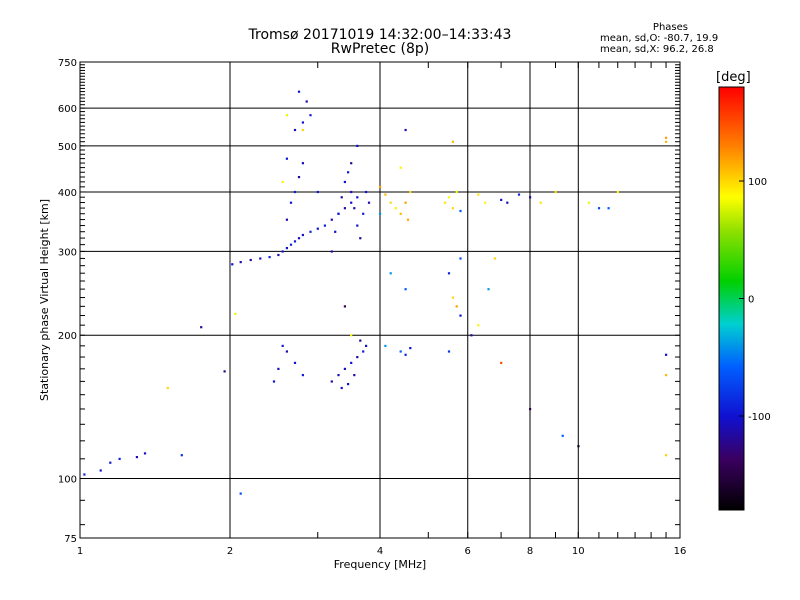 The image size is (800, 600). I want to click on x-tick-label: 6, so click(468, 551).